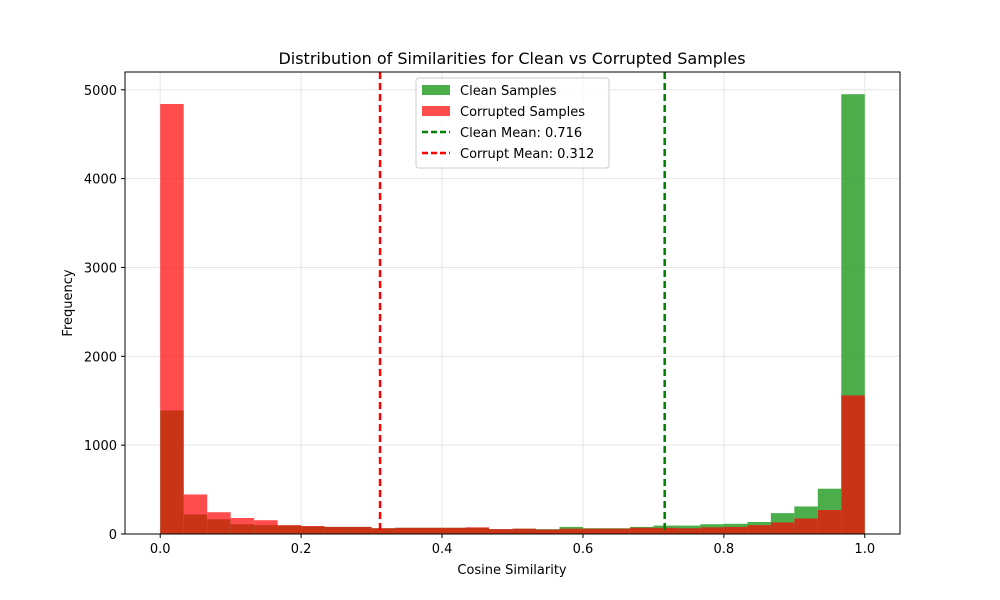 The width and height of the screenshot is (1000, 600). Describe the element at coordinates (583, 549) in the screenshot. I see `x-tick-label-3: 0.6` at that location.